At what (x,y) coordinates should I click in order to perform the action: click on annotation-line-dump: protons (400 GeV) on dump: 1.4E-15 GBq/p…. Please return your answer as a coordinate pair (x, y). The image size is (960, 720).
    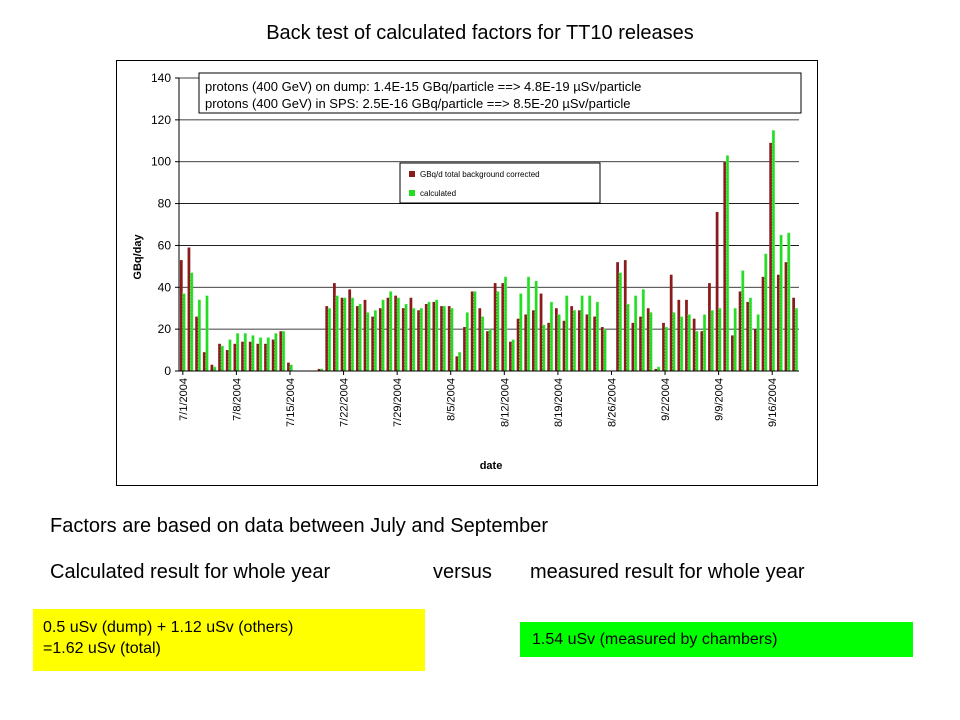
    Looking at the image, I should click on (423, 86).